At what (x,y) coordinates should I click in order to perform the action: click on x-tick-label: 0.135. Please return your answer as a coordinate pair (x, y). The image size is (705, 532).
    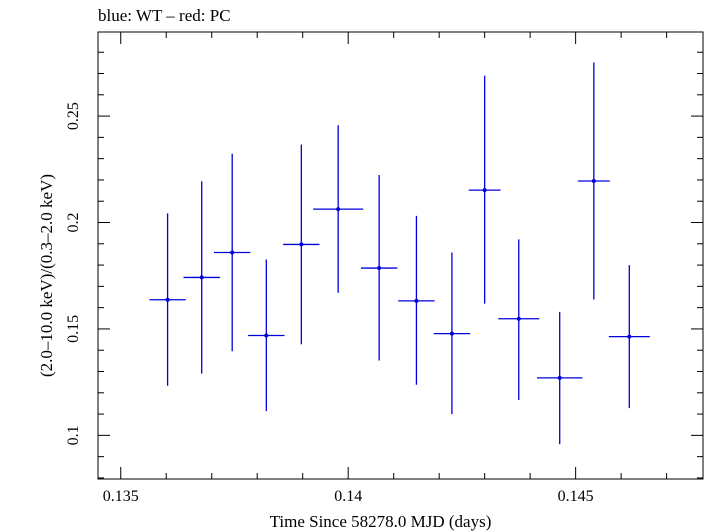
    Looking at the image, I should click on (121, 496).